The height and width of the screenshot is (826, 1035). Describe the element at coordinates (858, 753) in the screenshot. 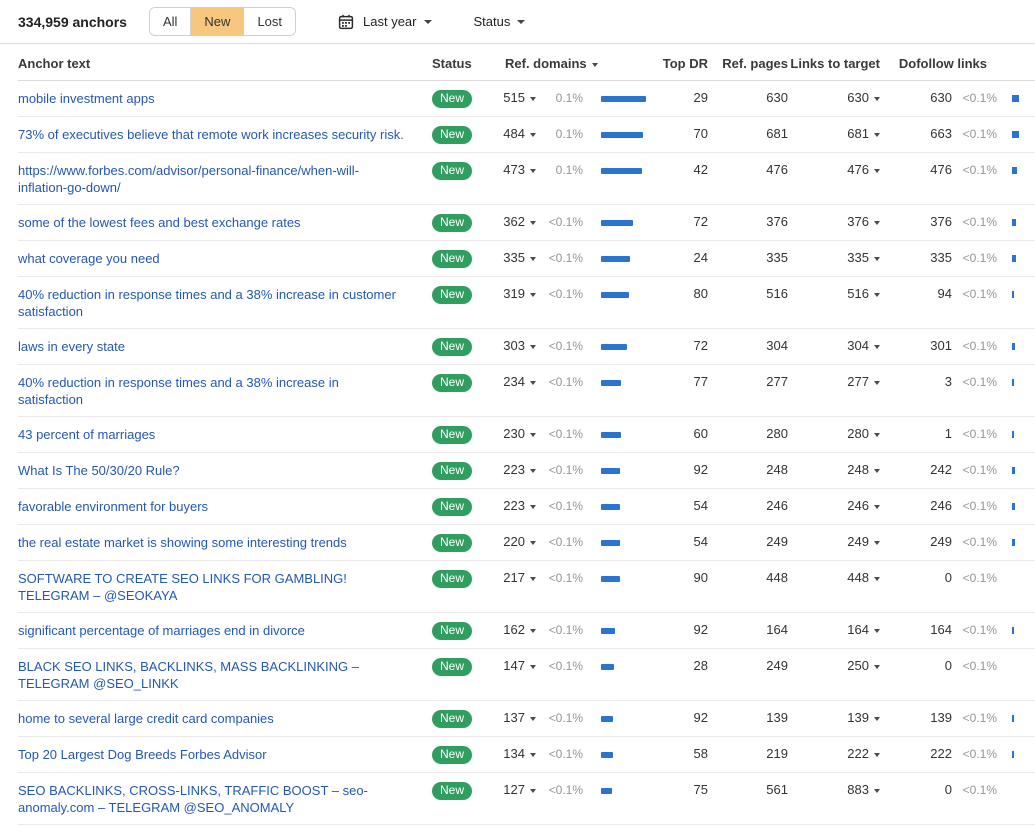

I see `links-to-target-value: 222` at that location.